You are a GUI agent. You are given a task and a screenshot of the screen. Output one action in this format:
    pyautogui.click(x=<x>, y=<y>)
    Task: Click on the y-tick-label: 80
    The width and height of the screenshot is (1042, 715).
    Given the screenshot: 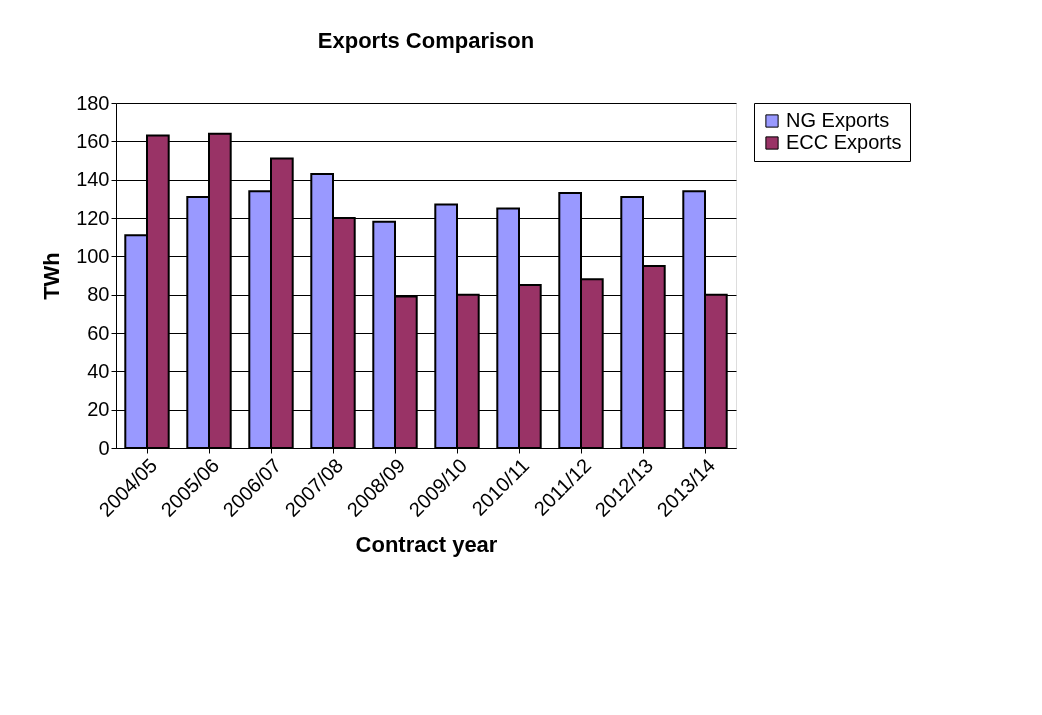 What is the action you would take?
    pyautogui.click(x=98, y=294)
    